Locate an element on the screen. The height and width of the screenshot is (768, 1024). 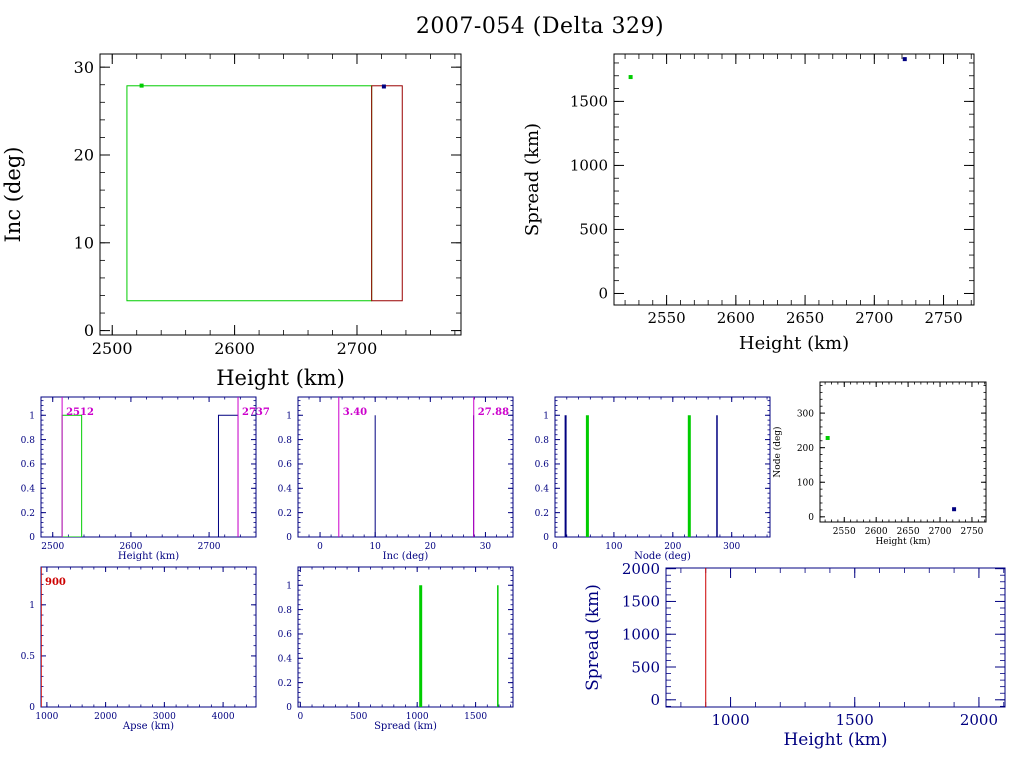
x-tick-label: 20 is located at coordinates (431, 547).